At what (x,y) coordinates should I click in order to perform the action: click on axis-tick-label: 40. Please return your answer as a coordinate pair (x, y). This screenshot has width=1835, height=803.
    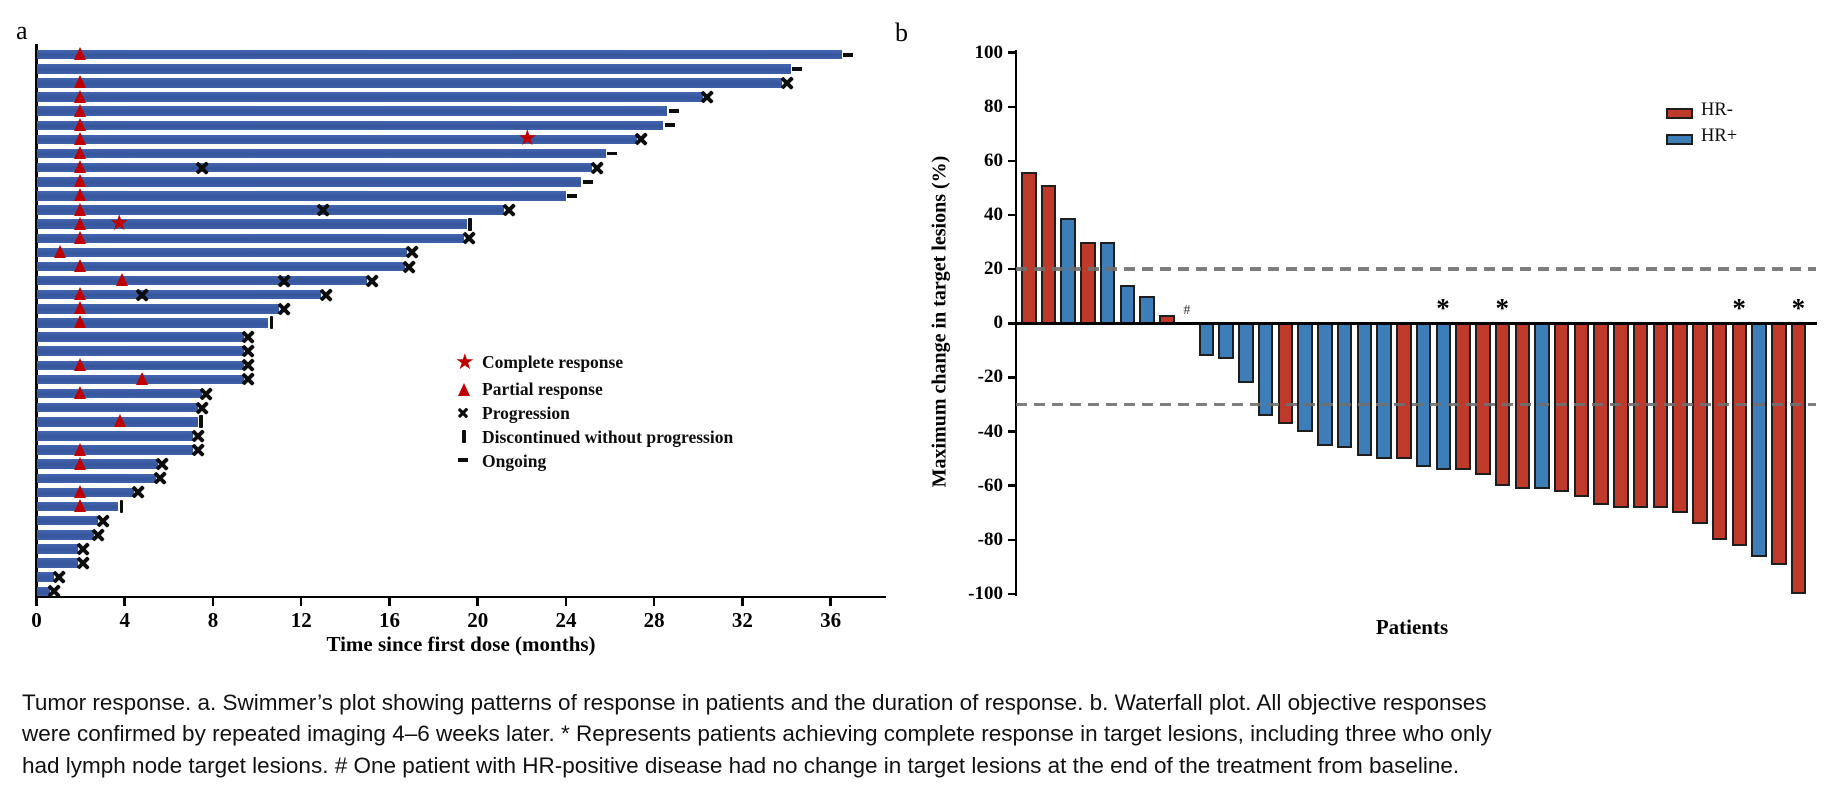
    Looking at the image, I should click on (993, 215).